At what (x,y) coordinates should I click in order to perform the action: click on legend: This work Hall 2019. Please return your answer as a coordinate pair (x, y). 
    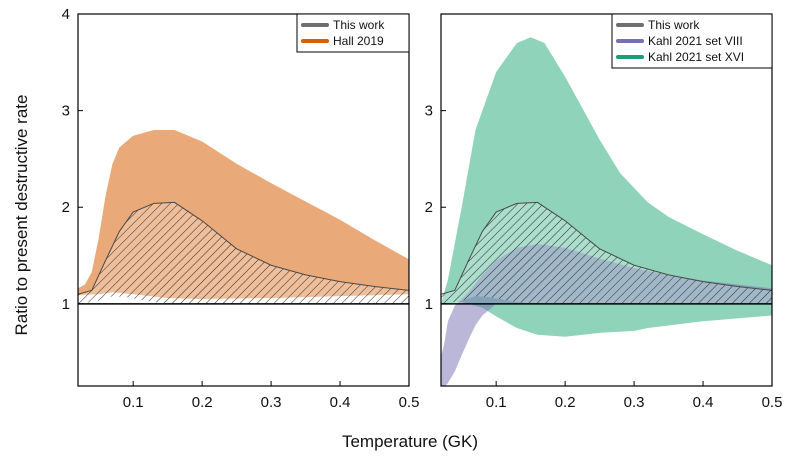
    Looking at the image, I should click on (353, 33).